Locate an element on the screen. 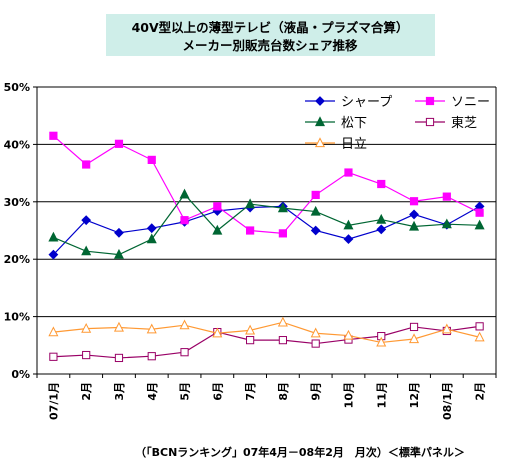 This screenshot has width=516, height=476. y-tick-label: 50% is located at coordinates (17, 87).